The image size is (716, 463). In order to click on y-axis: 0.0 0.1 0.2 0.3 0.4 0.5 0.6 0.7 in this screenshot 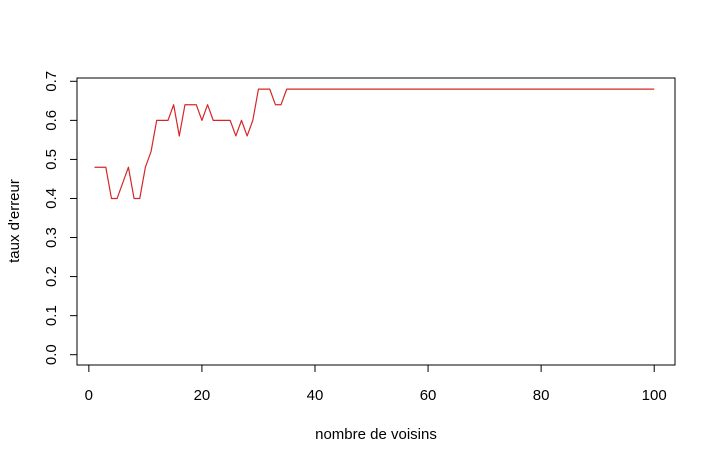, I will do `click(60, 218)`.